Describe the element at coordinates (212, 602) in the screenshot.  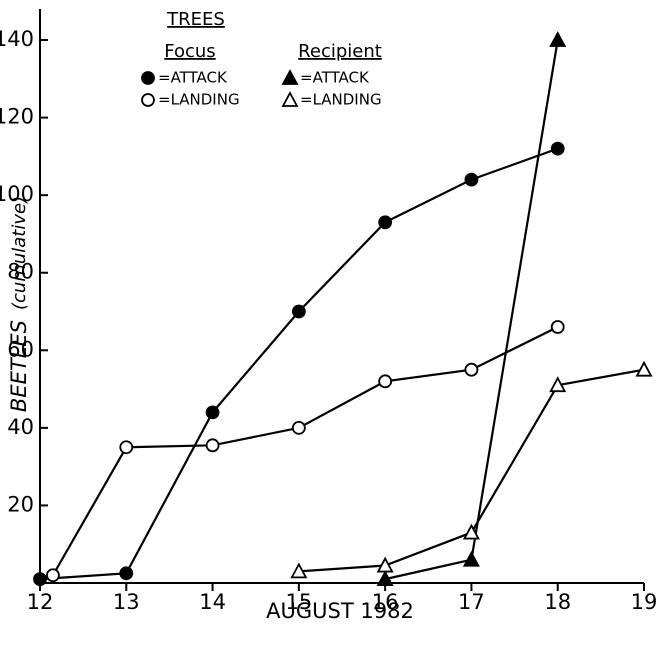
I see `x-tick-label: 14` at that location.